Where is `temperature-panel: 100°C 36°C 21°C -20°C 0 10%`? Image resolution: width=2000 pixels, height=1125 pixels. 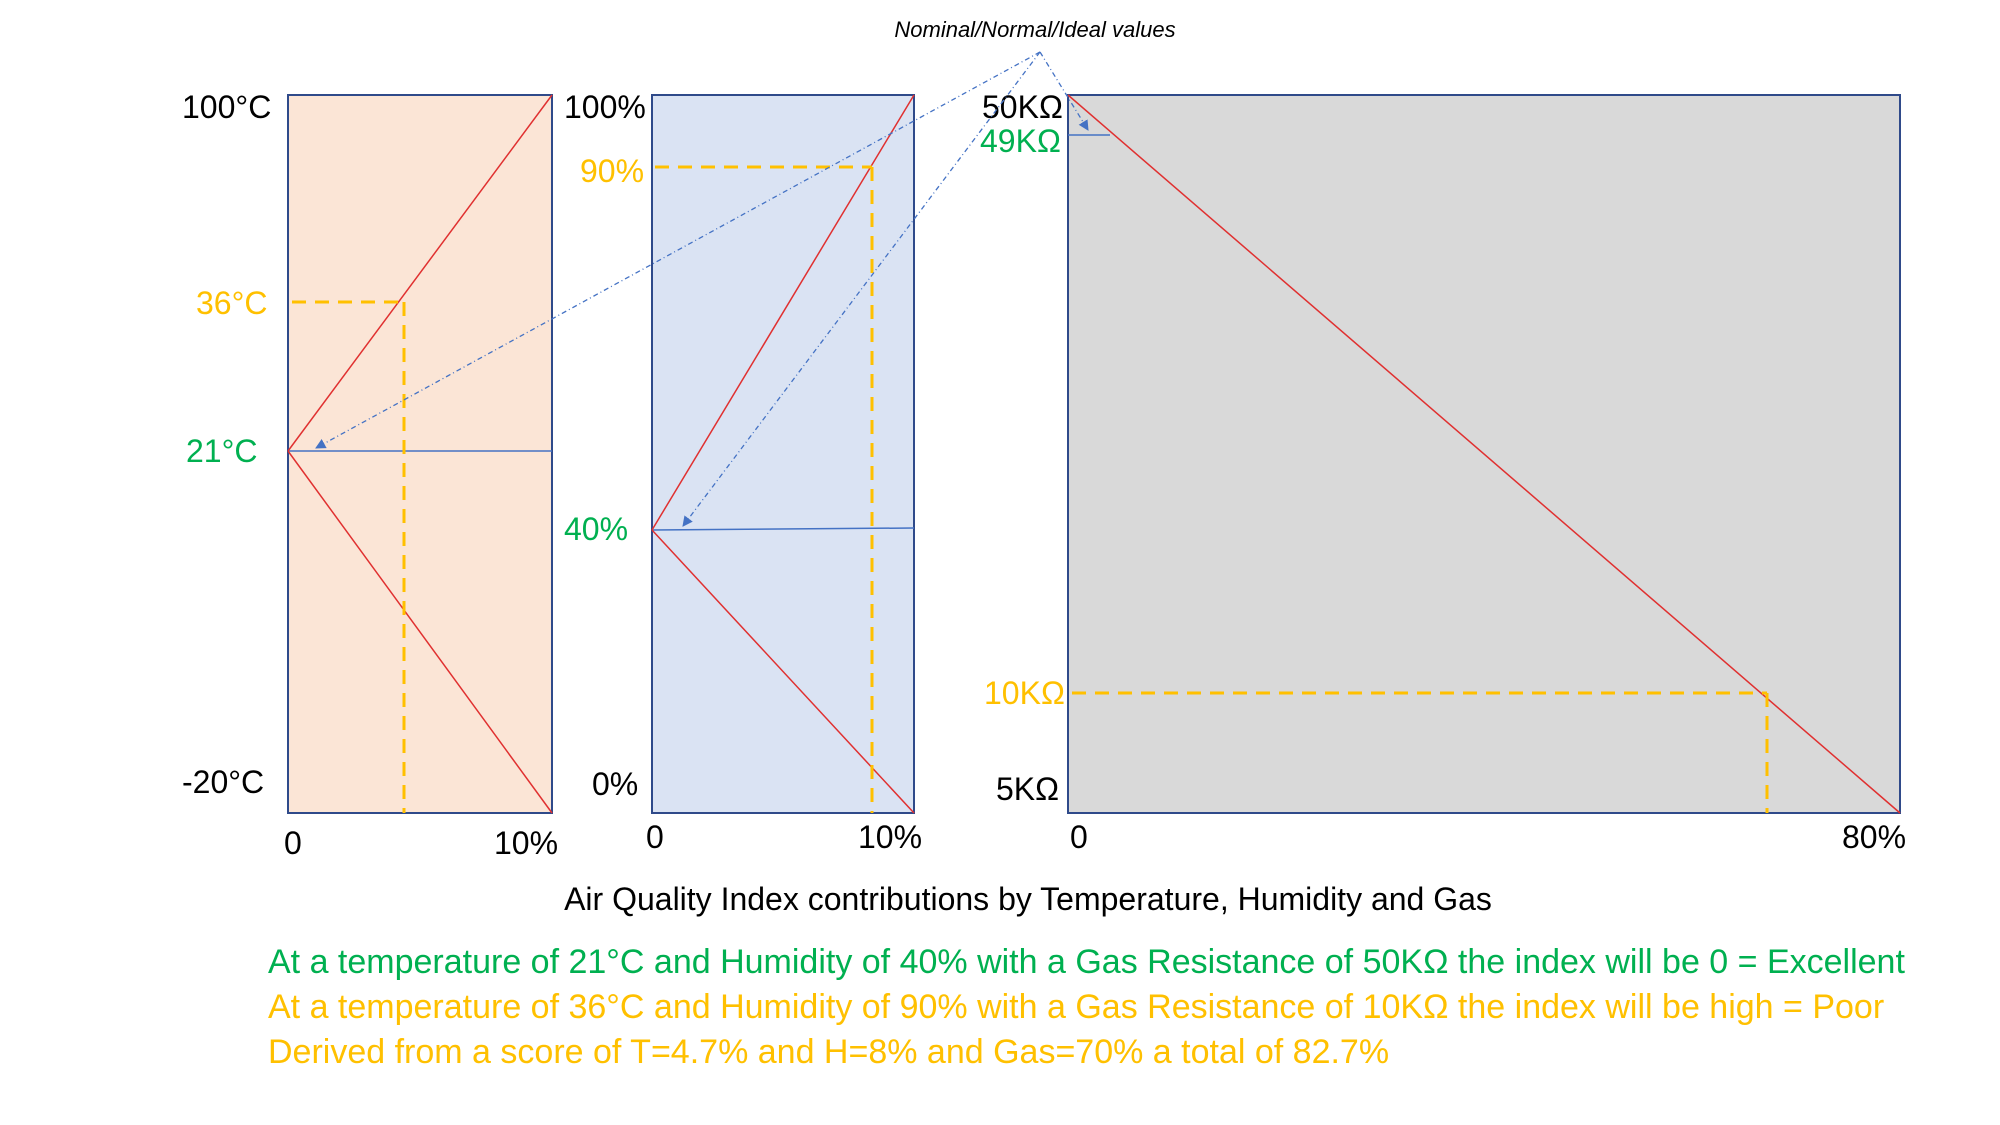 temperature-panel: 100°C 36°C 21°C -20°C 0 10% is located at coordinates (370, 475).